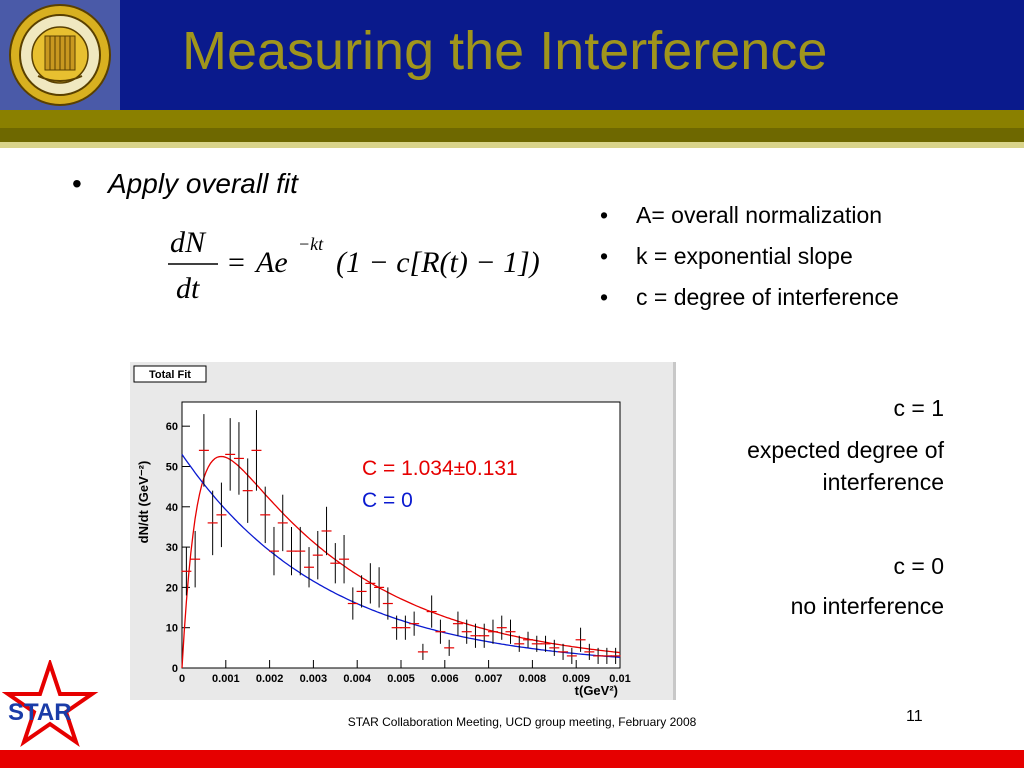  What do you see at coordinates (726, 256) in the screenshot?
I see `definition-item: • k = exponential slope` at bounding box center [726, 256].